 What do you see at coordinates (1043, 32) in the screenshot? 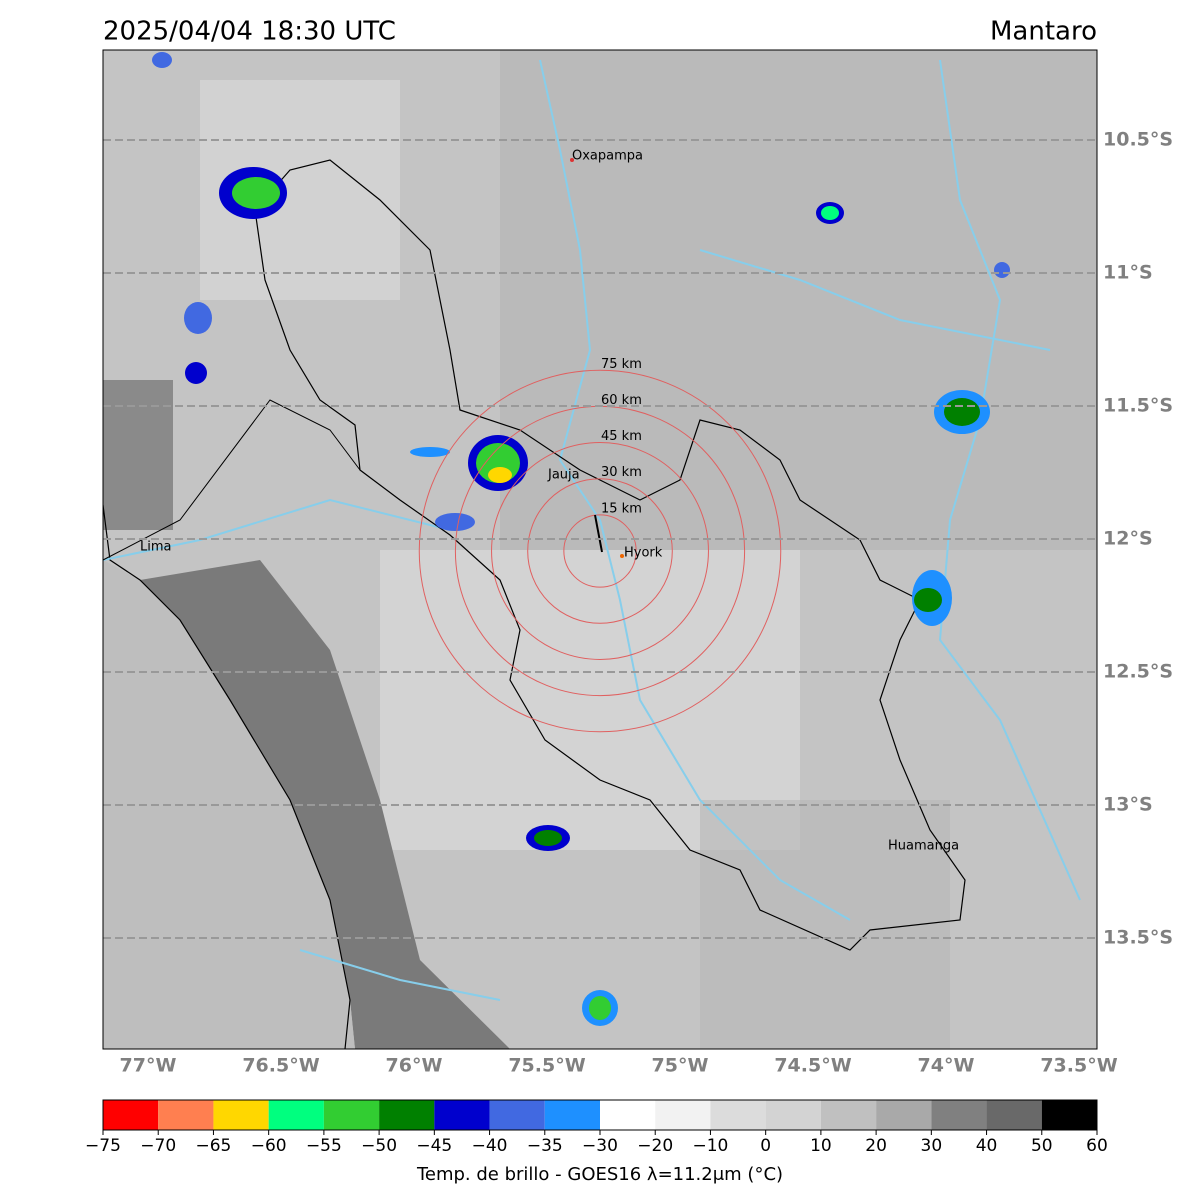
I see `region: Mantaro` at bounding box center [1043, 32].